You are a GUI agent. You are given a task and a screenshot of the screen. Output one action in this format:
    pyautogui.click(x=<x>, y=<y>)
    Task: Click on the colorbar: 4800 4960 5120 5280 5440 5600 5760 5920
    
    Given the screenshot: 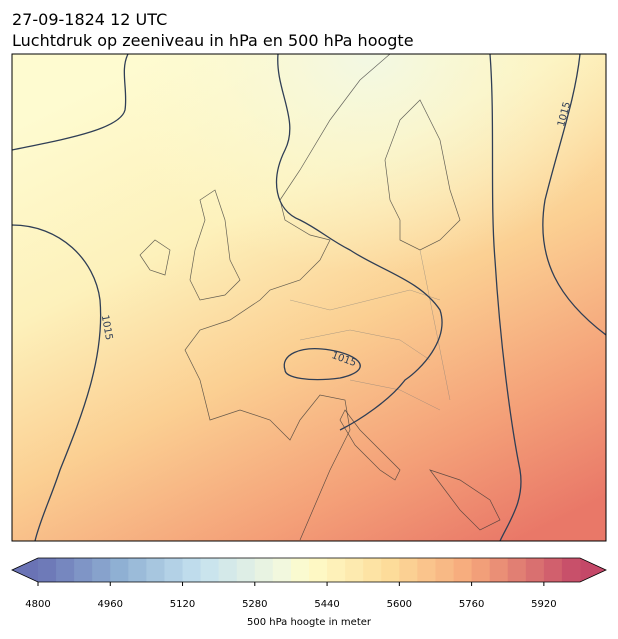 What is the action you would take?
    pyautogui.click(x=309, y=583)
    